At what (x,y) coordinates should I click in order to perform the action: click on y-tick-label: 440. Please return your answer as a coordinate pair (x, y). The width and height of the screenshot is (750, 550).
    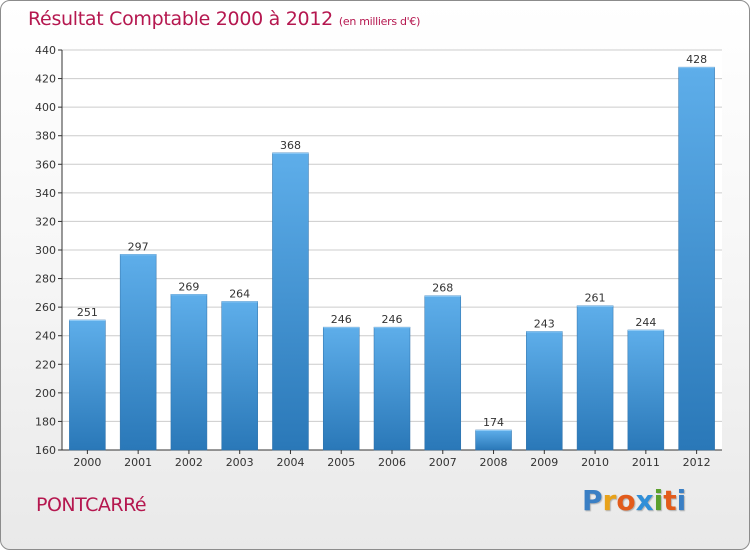
    Looking at the image, I should click on (45, 50).